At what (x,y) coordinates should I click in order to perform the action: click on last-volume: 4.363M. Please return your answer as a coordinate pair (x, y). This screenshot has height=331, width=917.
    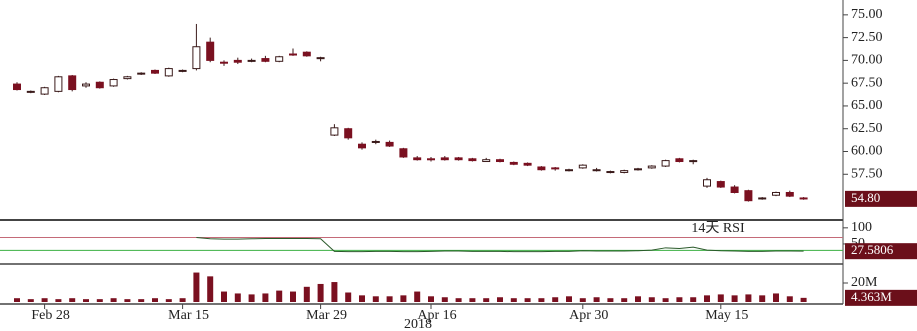
    Looking at the image, I should click on (871, 296).